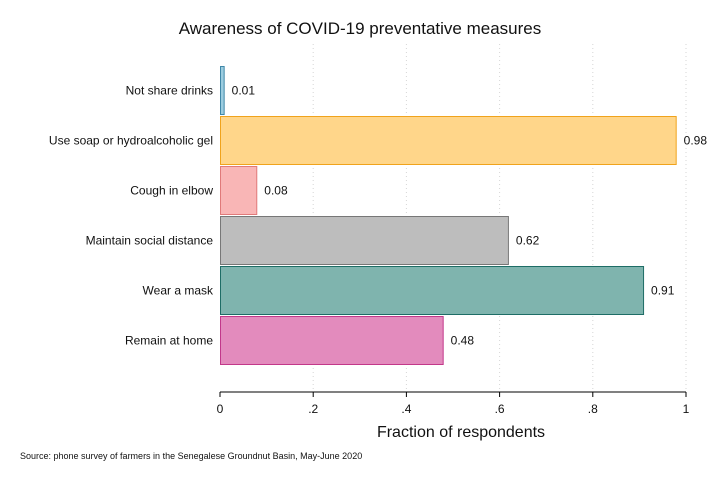 The width and height of the screenshot is (720, 480). Describe the element at coordinates (663, 291) in the screenshot. I see `data-label: 0.91` at that location.